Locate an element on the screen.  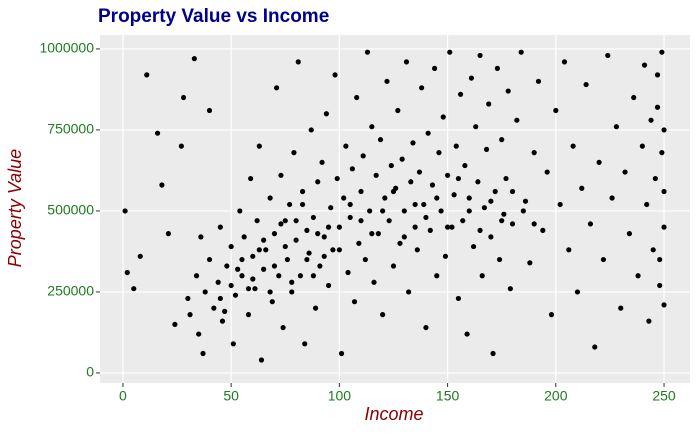
chart-title: Property Value vs Income is located at coordinates (213, 16).